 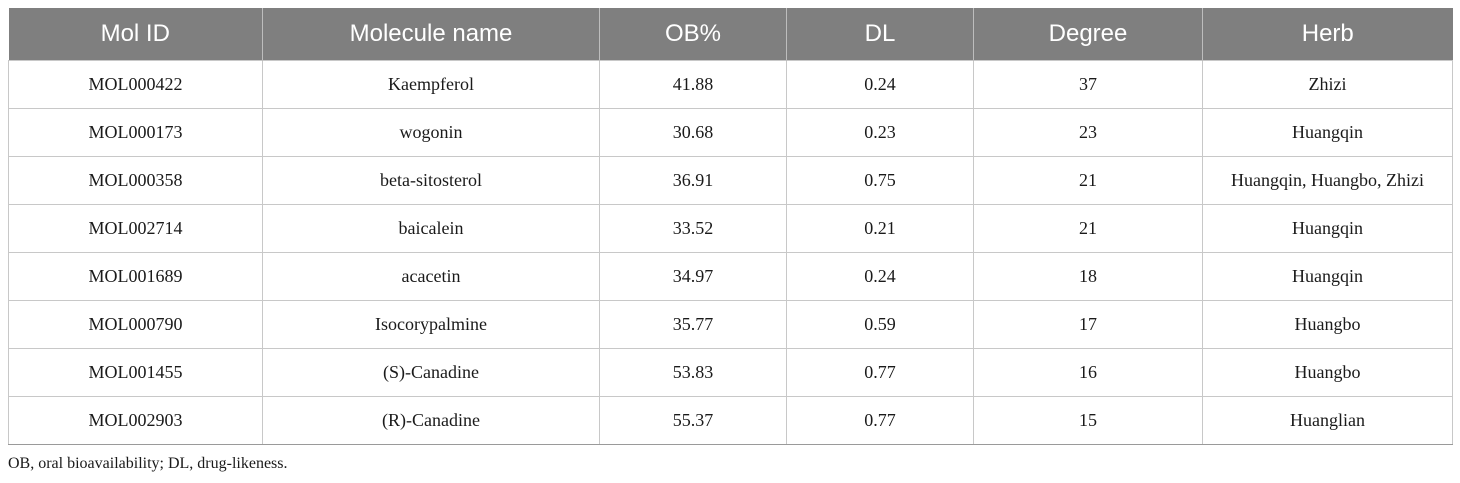 I want to click on table-row: MOL000173 wogonin 30.68 0.23 23 Huangqin, so click(x=730, y=132).